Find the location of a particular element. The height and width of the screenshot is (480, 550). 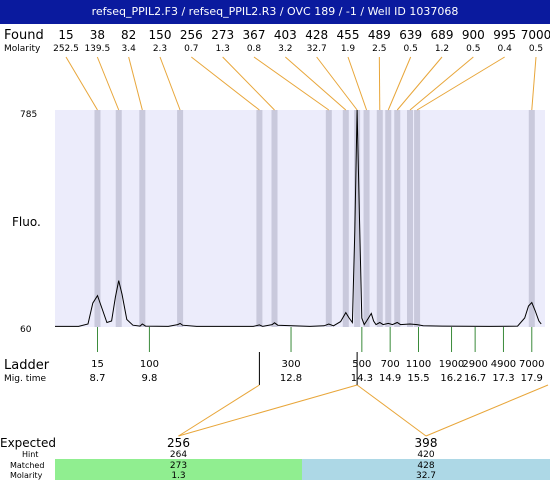

found-size-label: 489 is located at coordinates (379, 35).